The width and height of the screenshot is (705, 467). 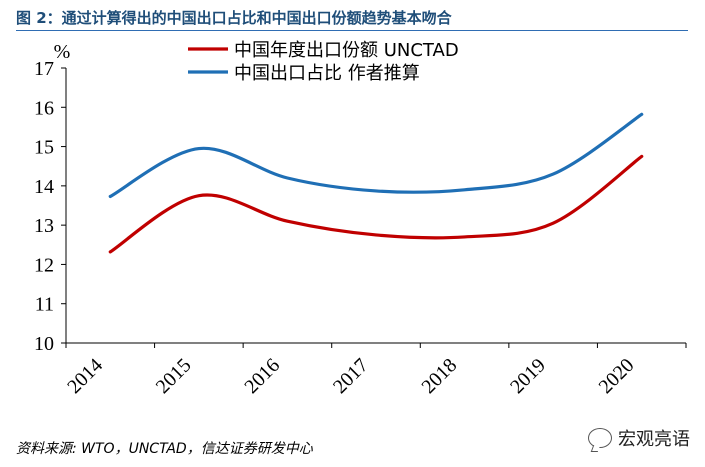 I want to click on y-unit-label: %, so click(x=62, y=52).